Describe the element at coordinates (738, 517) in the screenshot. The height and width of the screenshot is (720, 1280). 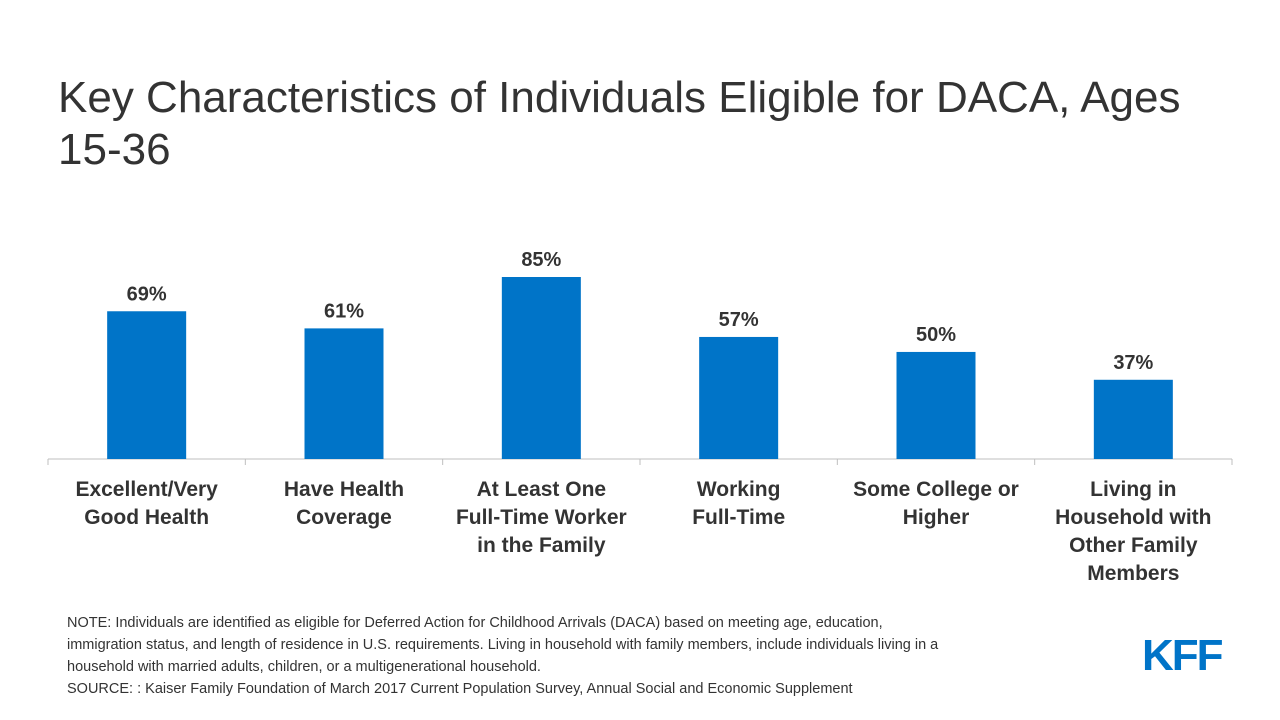
I see `category-label-4: Full-Time` at that location.